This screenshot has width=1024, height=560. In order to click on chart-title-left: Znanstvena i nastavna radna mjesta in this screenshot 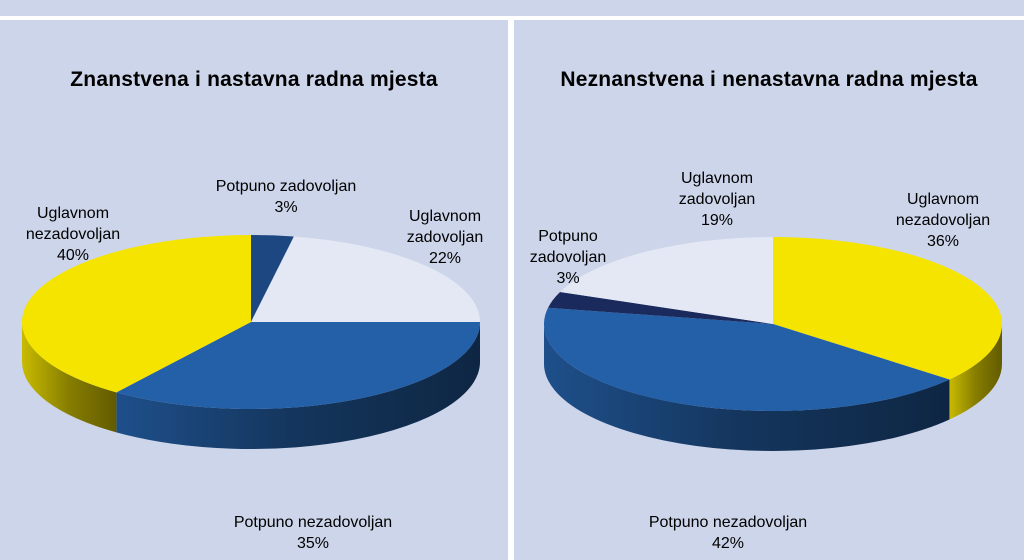, I will do `click(254, 79)`.